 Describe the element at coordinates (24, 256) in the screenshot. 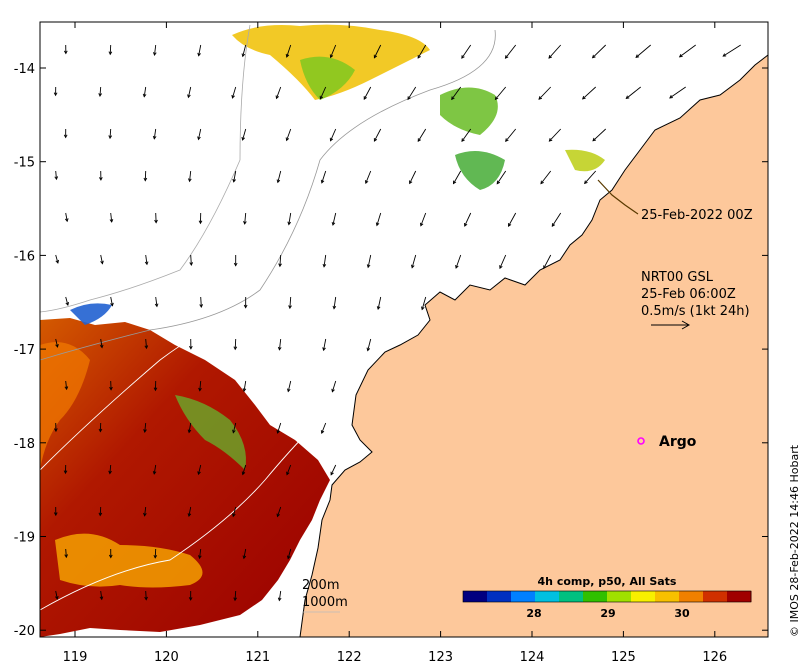

I see `y-tick-label: -16` at that location.